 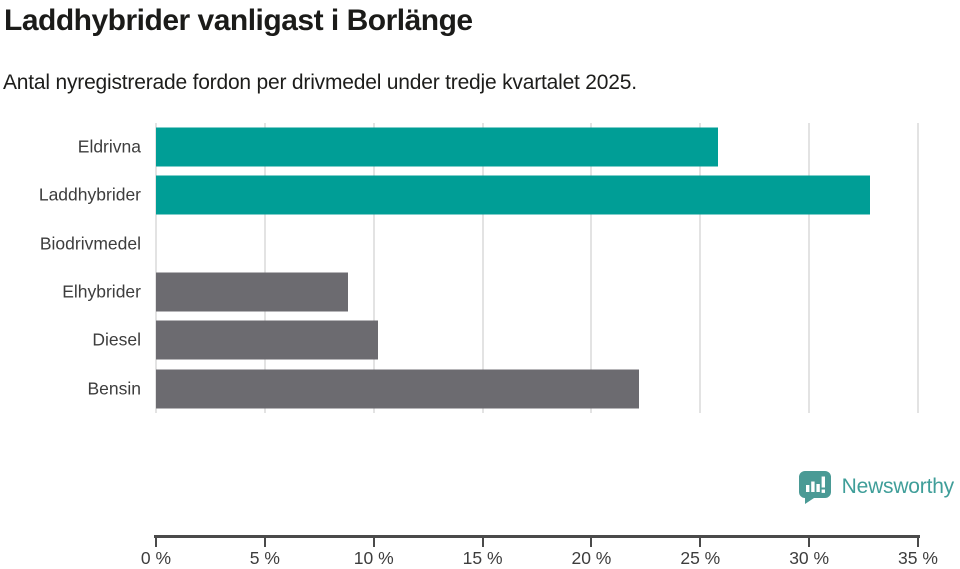 I want to click on bar-row: Diesel, so click(x=460, y=340).